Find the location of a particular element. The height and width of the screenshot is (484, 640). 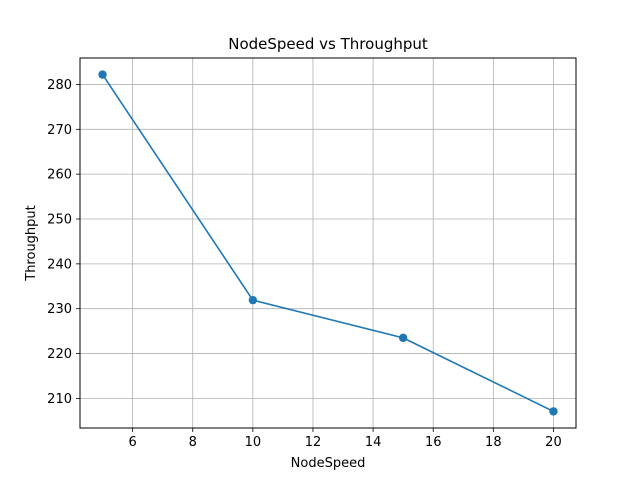

chart-title: NodeSpeed vs Throughput is located at coordinates (328, 44).